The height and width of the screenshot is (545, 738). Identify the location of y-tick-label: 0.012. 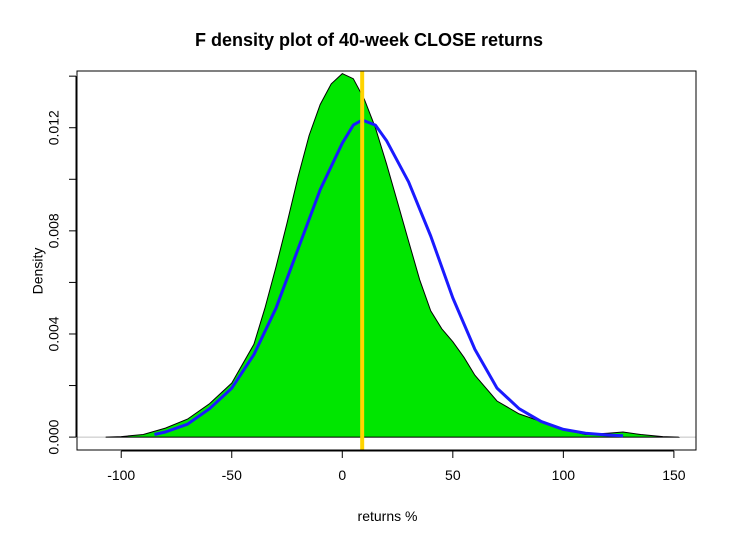
(54, 127).